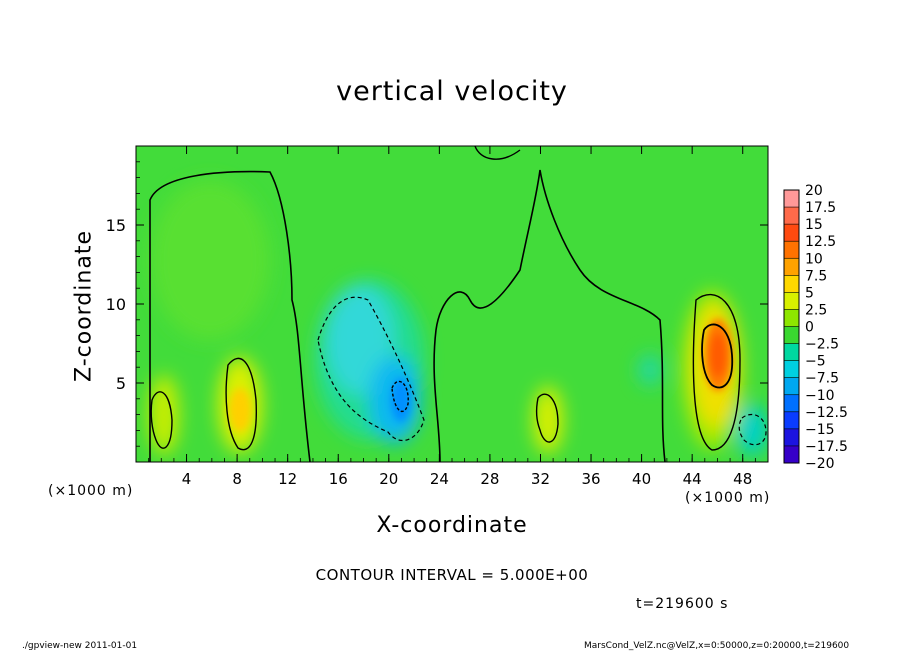 The image size is (904, 654). Describe the element at coordinates (826, 447) in the screenshot. I see `colorbar-label: −17.5` at that location.